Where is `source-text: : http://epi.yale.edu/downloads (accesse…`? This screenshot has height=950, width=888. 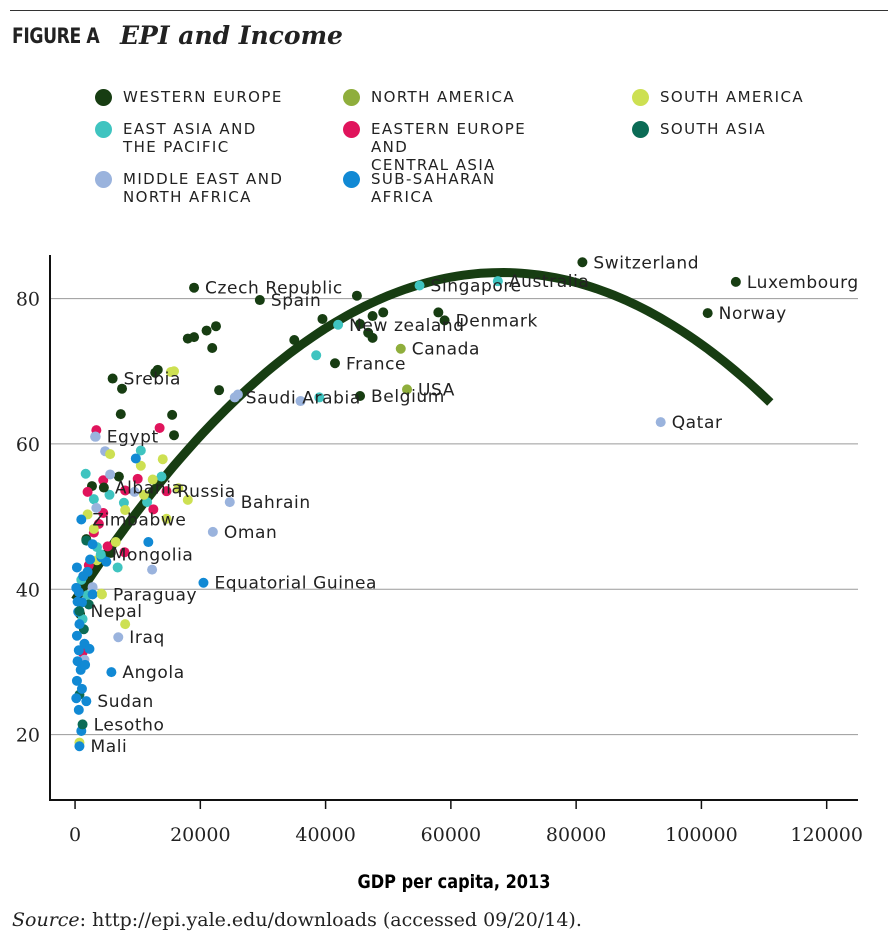
source-text: : http://epi.yale.edu/downloads (accesse… is located at coordinates (330, 920).